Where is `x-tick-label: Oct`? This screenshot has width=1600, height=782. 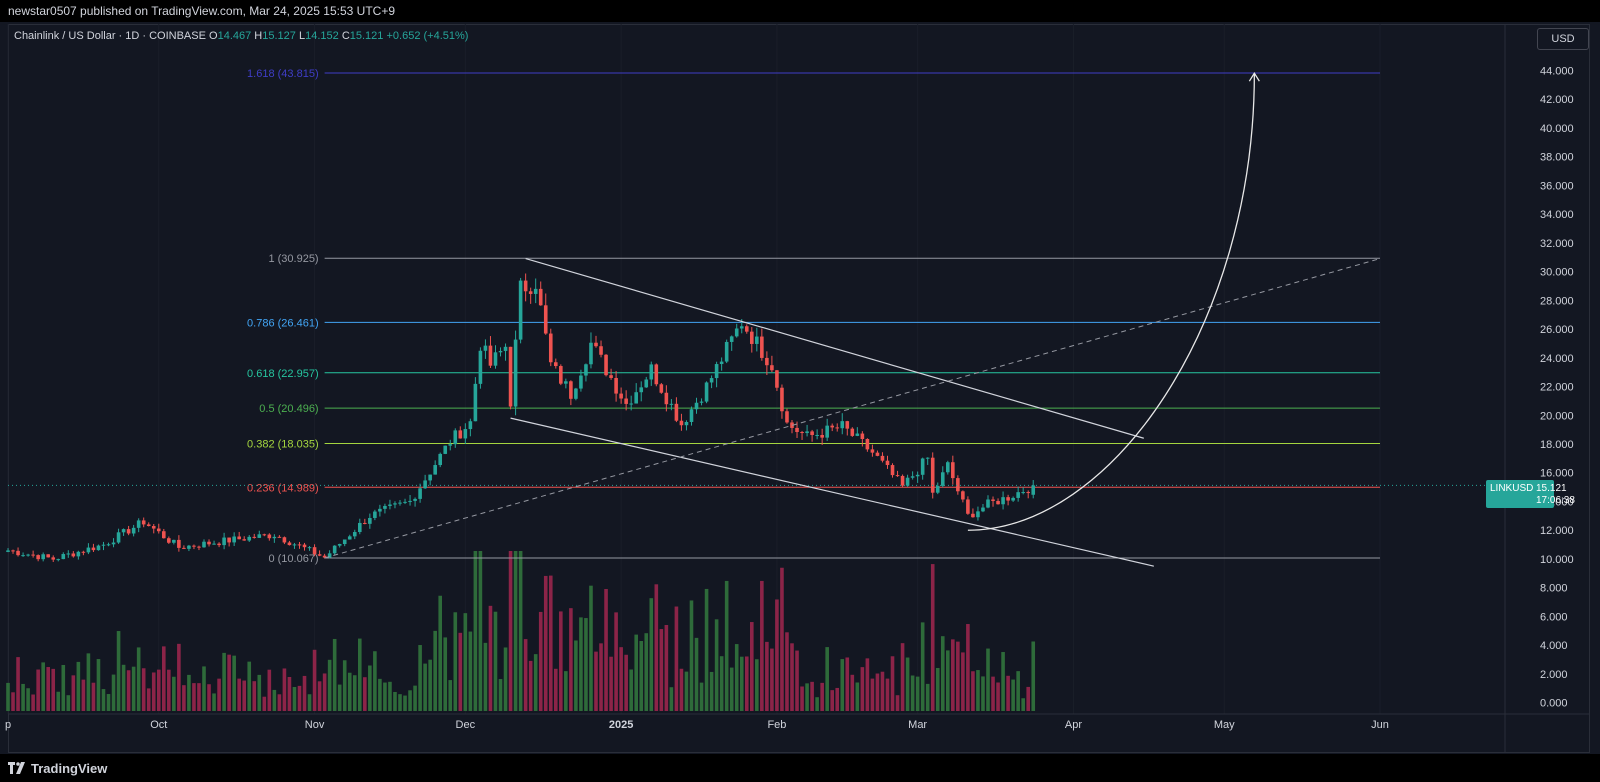
x-tick-label: Oct is located at coordinates (158, 725).